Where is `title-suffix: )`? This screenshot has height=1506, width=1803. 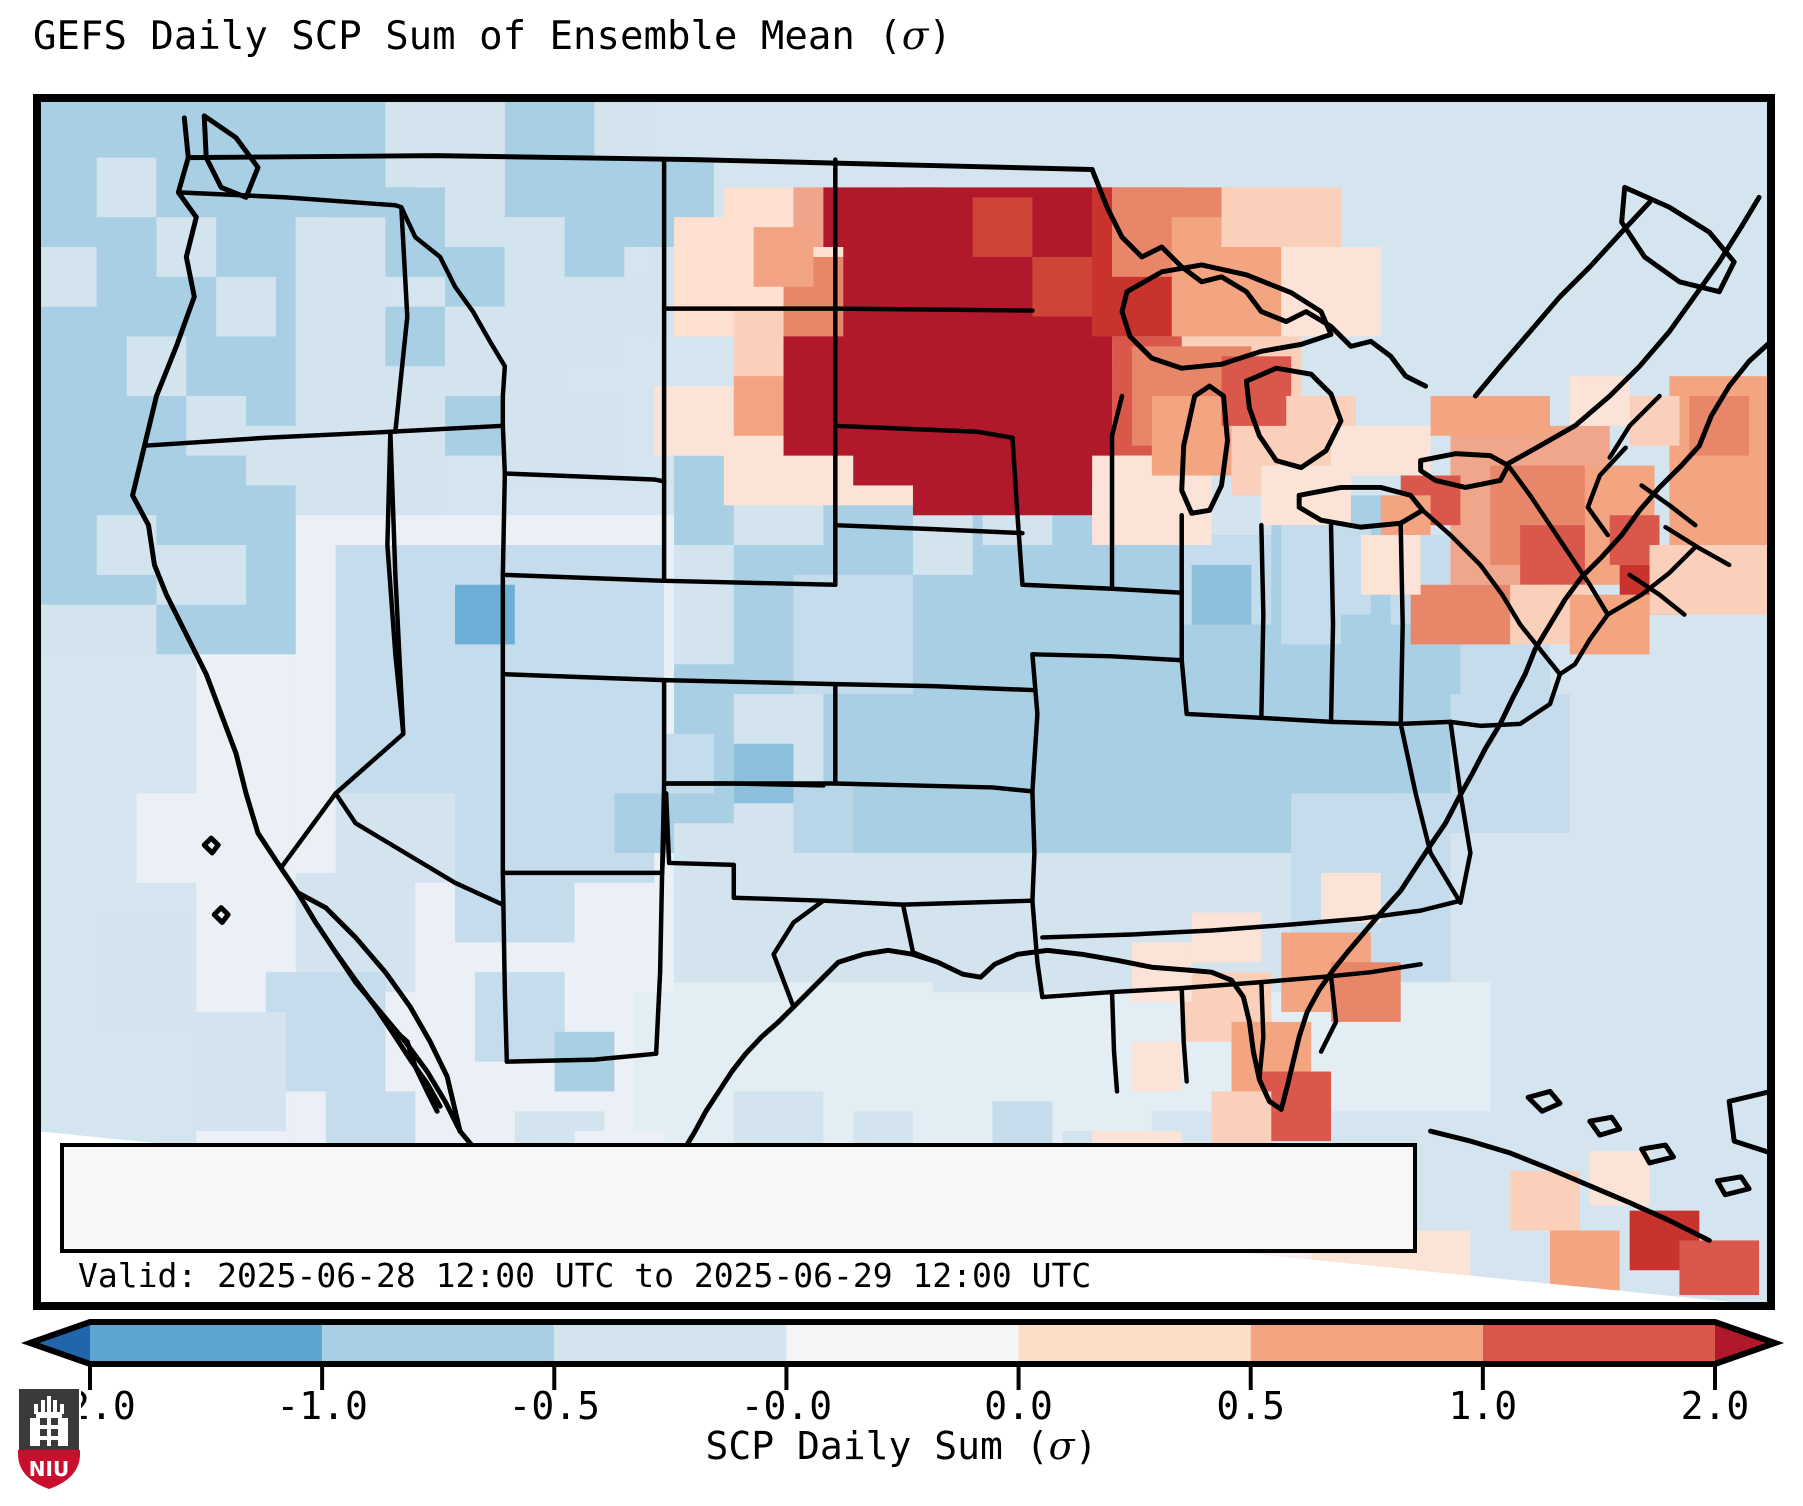 title-suffix: ) is located at coordinates (940, 36).